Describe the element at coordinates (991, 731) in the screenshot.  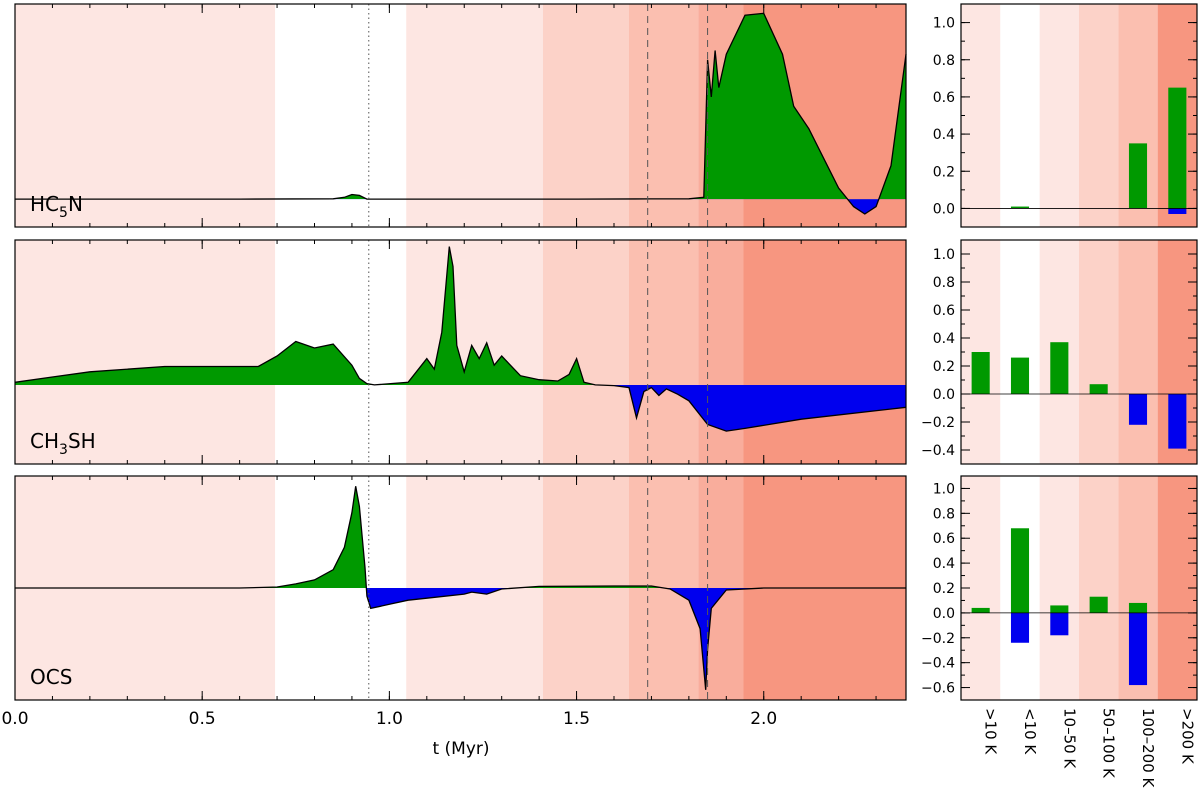
I see `bar-category-label: >10 K` at that location.